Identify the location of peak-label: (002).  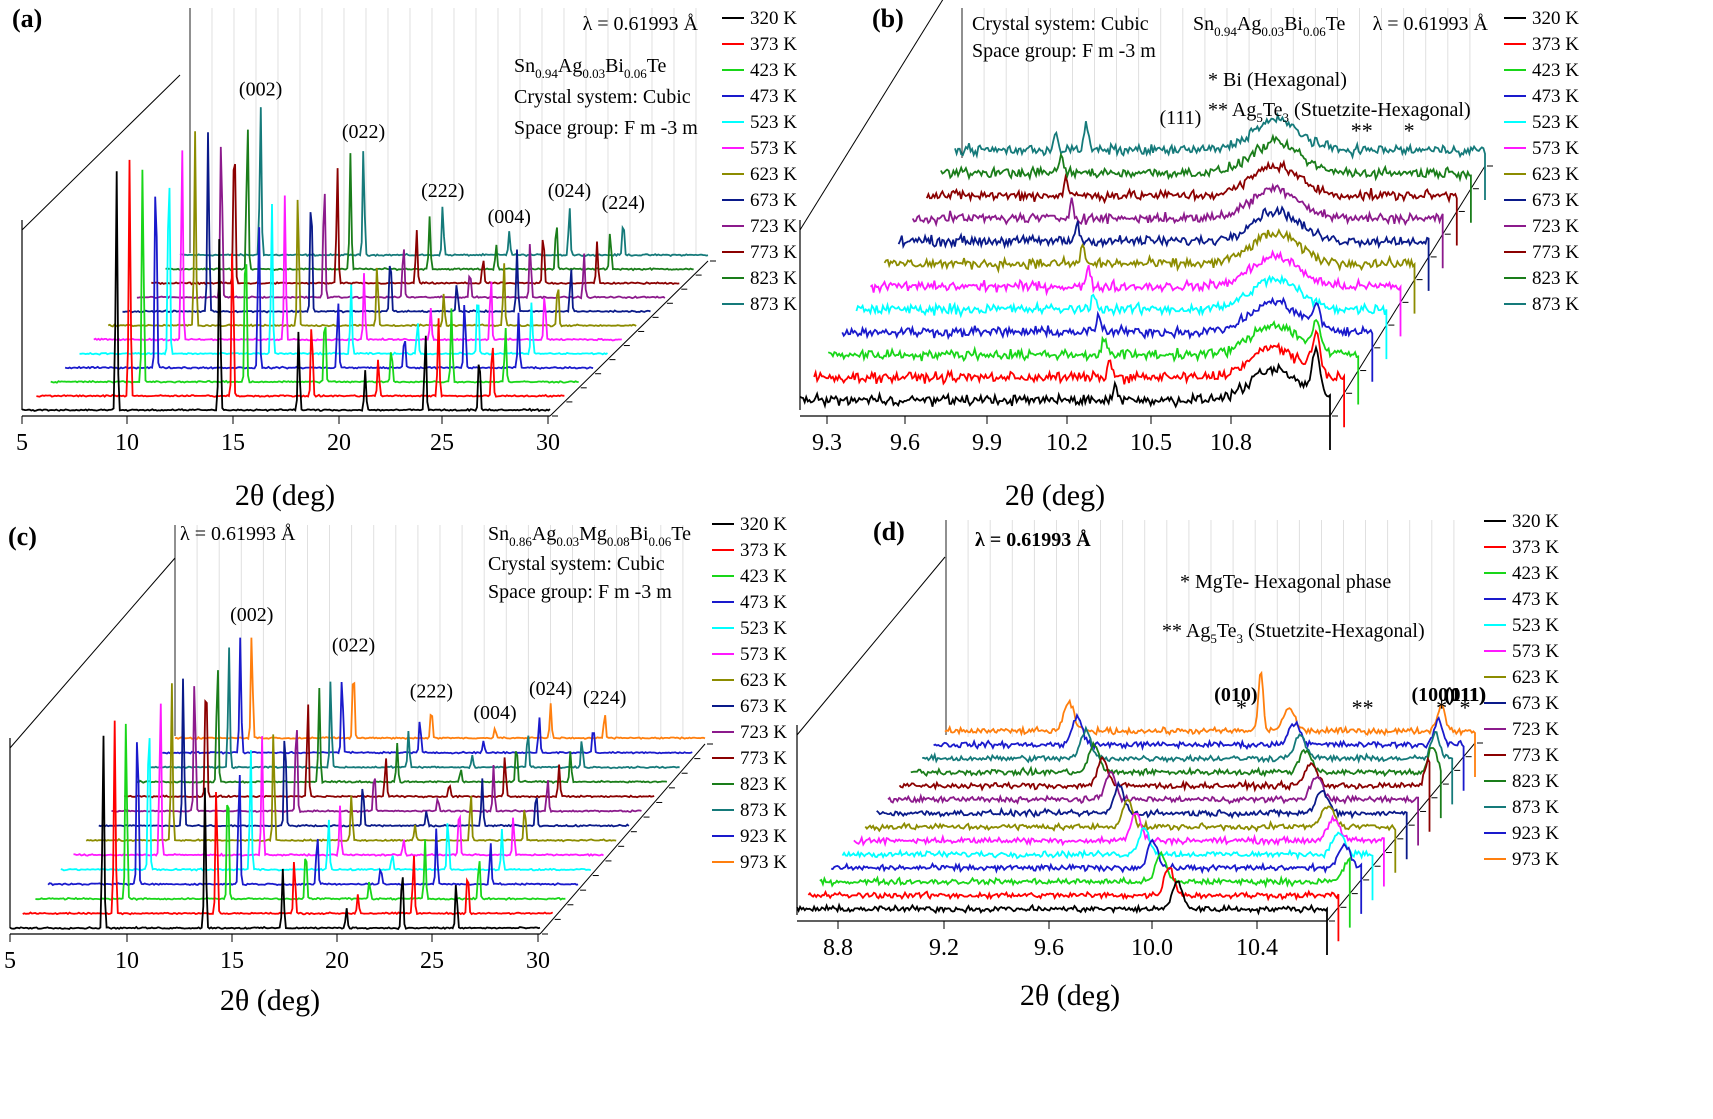
(260, 90).